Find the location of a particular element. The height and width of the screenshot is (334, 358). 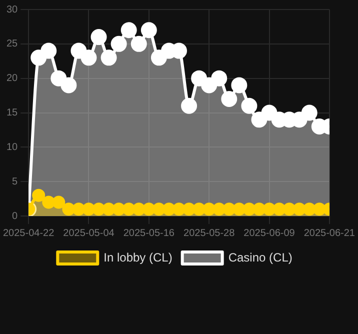

x-tick-label: 2025-05-28 is located at coordinates (210, 233).